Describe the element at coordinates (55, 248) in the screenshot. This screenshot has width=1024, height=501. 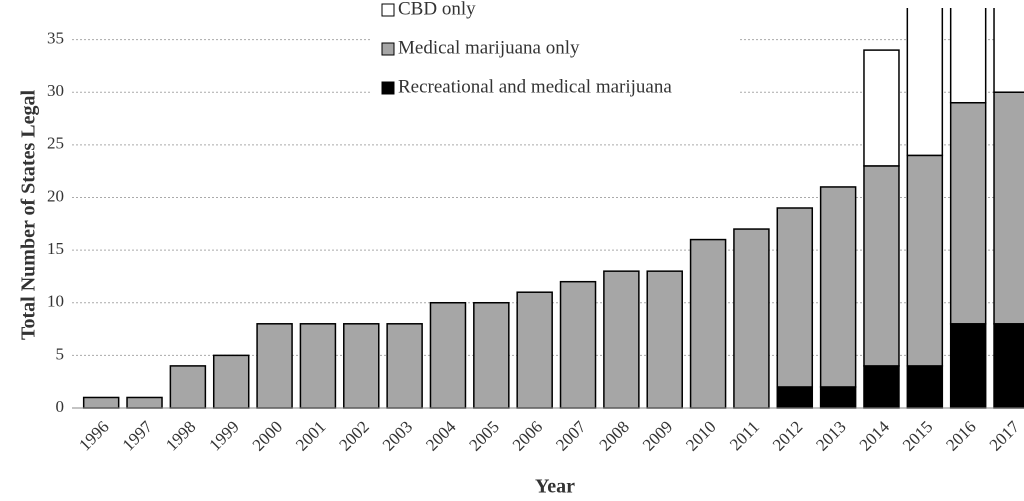
I see `y-tick-label: 15` at that location.